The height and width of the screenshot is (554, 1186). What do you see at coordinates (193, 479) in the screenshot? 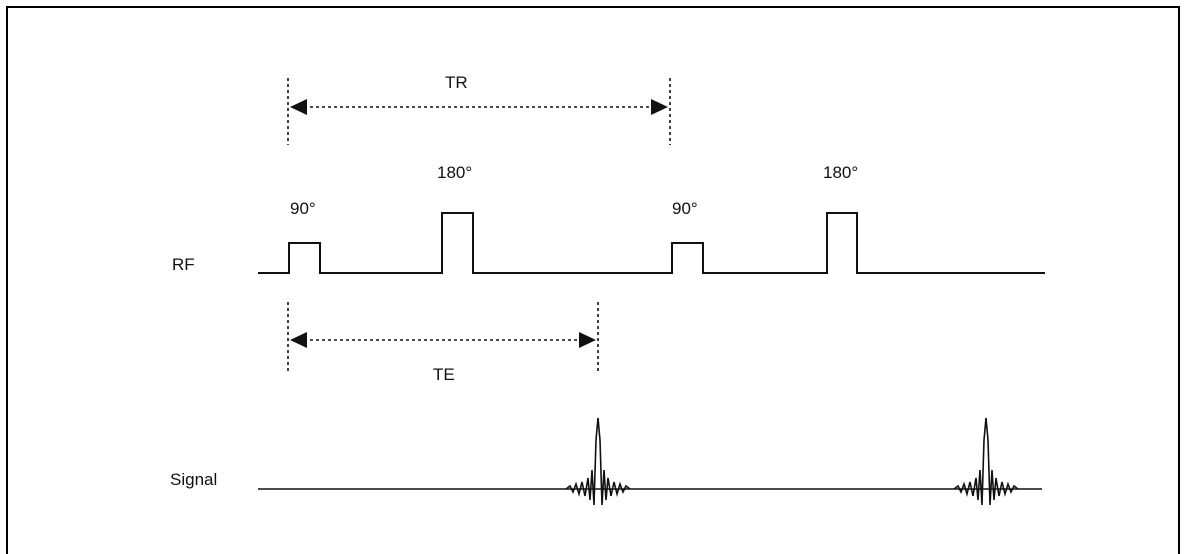
I see `signal-label: Signal` at bounding box center [193, 479].